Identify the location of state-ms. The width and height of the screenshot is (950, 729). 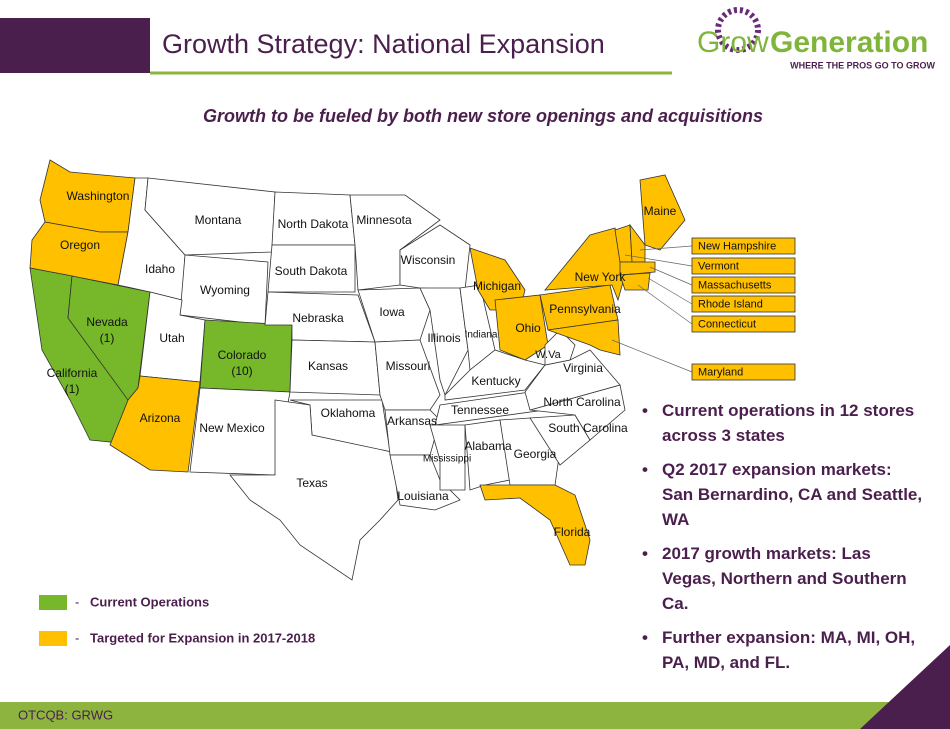
(447, 457).